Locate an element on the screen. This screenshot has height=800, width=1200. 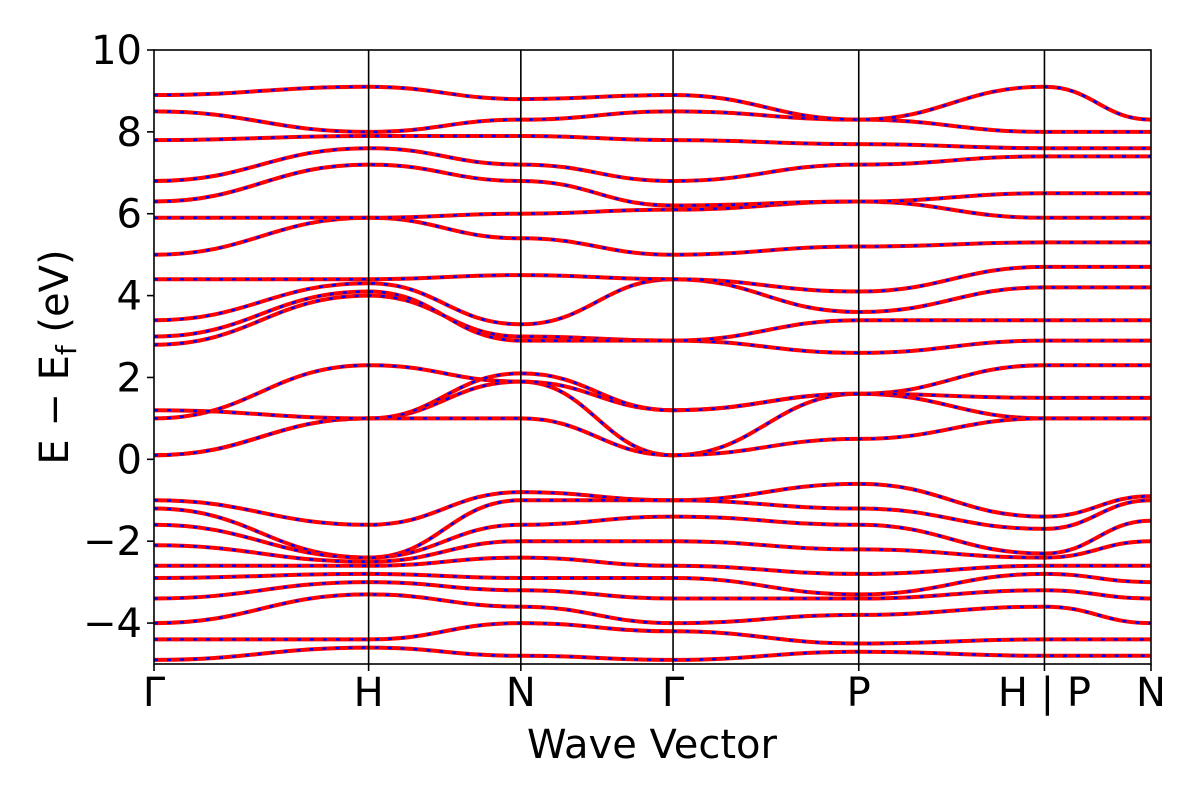
y-tick-label: −2 is located at coordinates (112, 542).